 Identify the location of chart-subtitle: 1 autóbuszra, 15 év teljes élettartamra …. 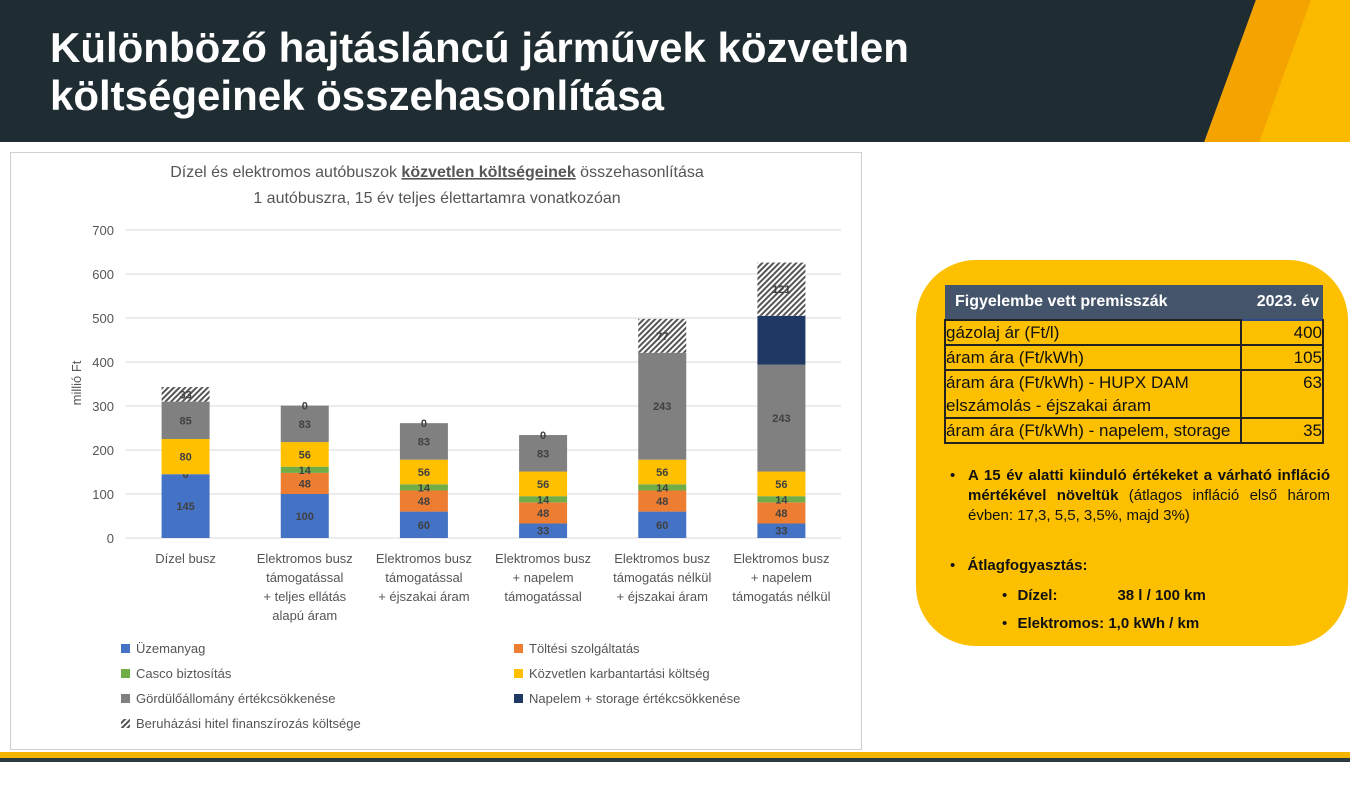
(436, 198).